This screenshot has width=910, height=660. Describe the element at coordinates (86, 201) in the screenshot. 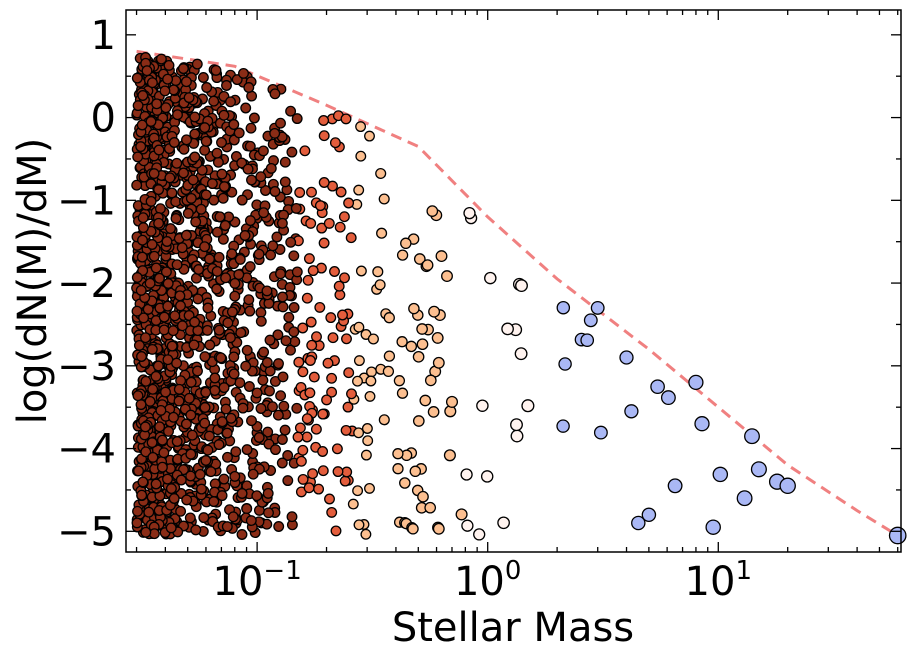

I see `y-tick-label: −1` at that location.